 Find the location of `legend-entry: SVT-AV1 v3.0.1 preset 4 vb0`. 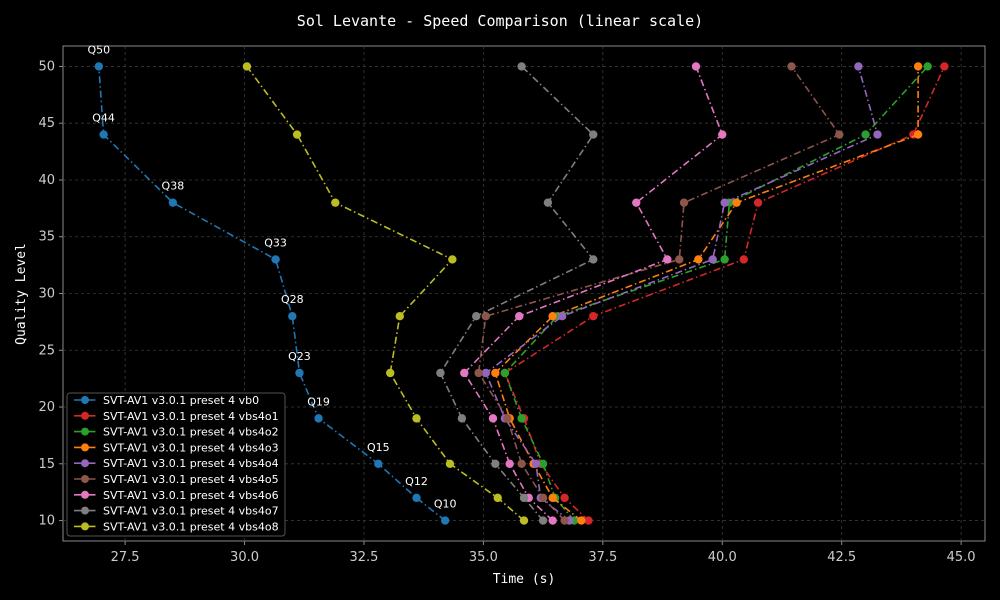

legend-entry: SVT-AV1 v3.0.1 preset 4 vb0 is located at coordinates (166, 400).